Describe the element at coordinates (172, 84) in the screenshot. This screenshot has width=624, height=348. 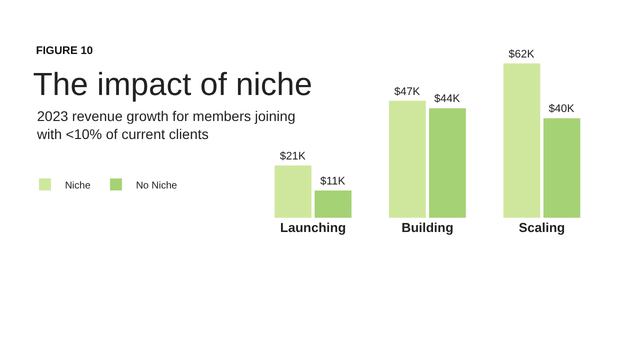
I see `chart-title: The impact of niche` at that location.